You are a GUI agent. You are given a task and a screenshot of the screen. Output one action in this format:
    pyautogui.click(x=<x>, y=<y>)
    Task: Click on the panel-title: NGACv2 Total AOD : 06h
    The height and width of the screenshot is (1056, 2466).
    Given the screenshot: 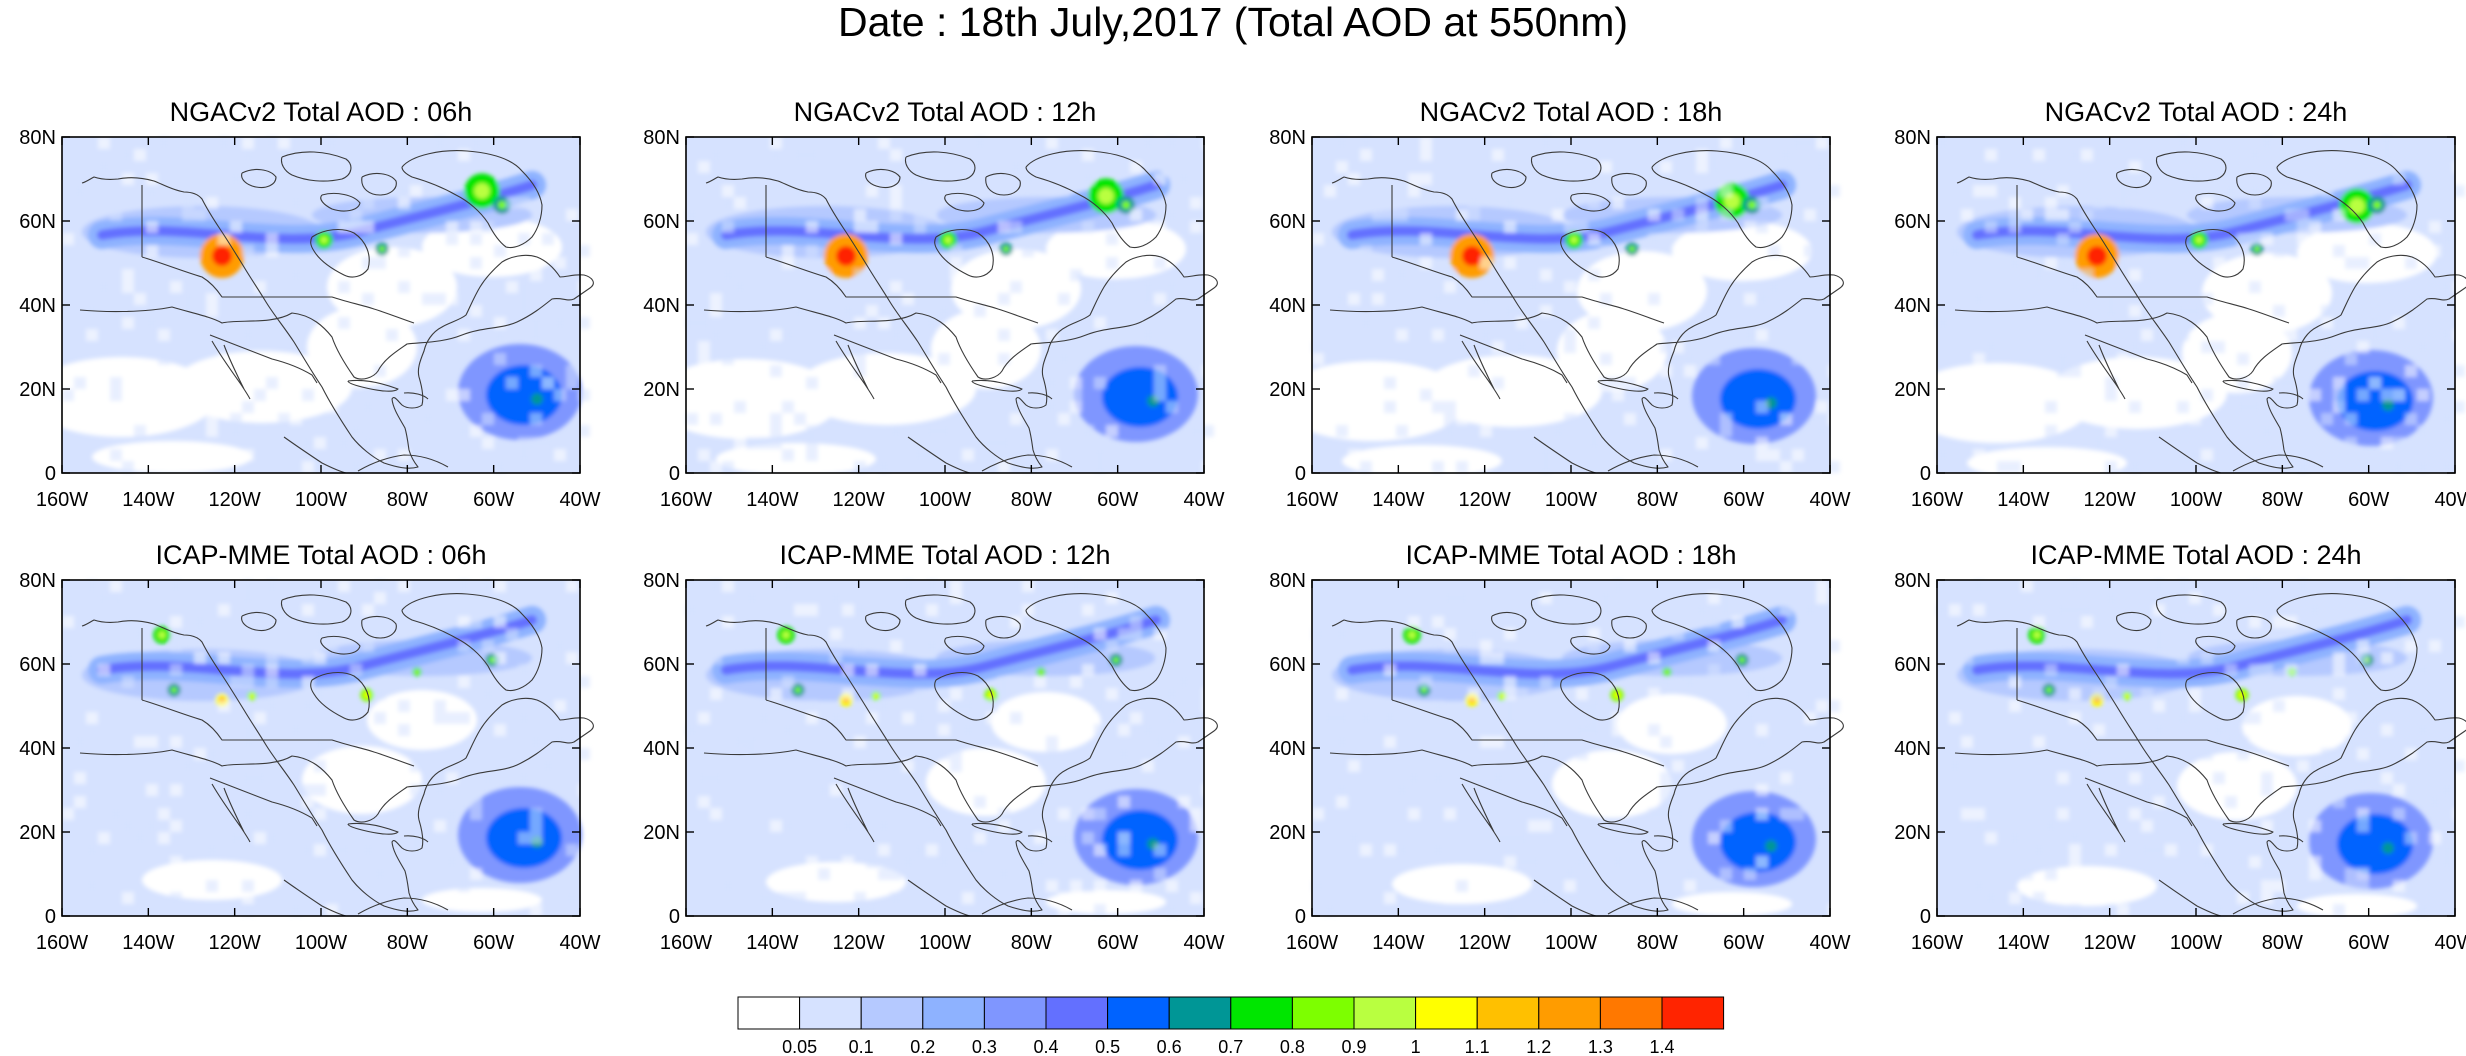 What is the action you would take?
    pyautogui.click(x=321, y=112)
    